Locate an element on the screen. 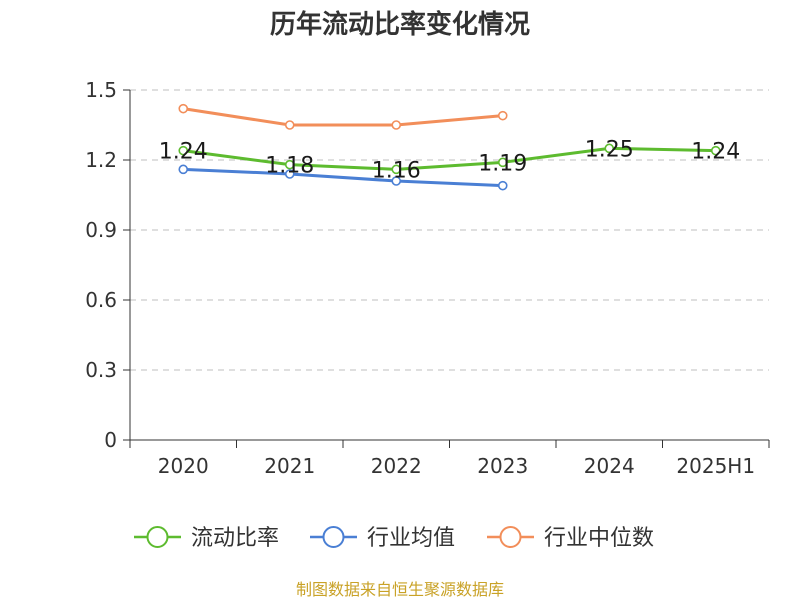 Image resolution: width=800 pixels, height=600 pixels. data-label: 1.18 is located at coordinates (289, 166).